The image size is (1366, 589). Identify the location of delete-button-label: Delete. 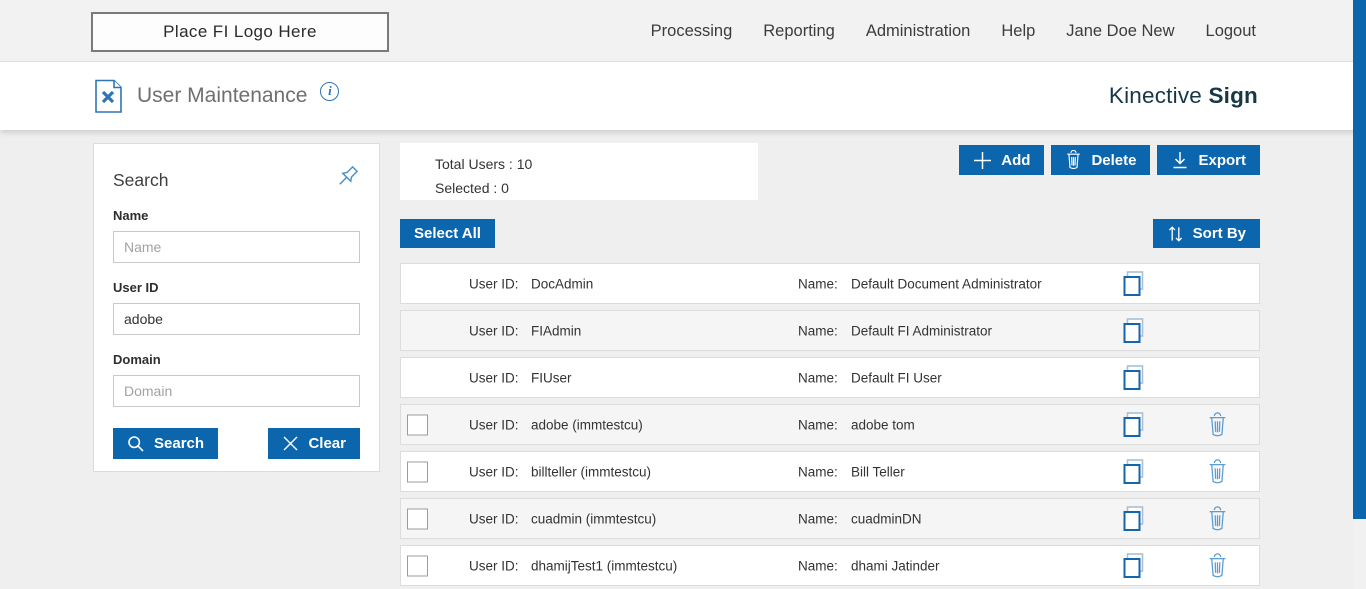
(1114, 160).